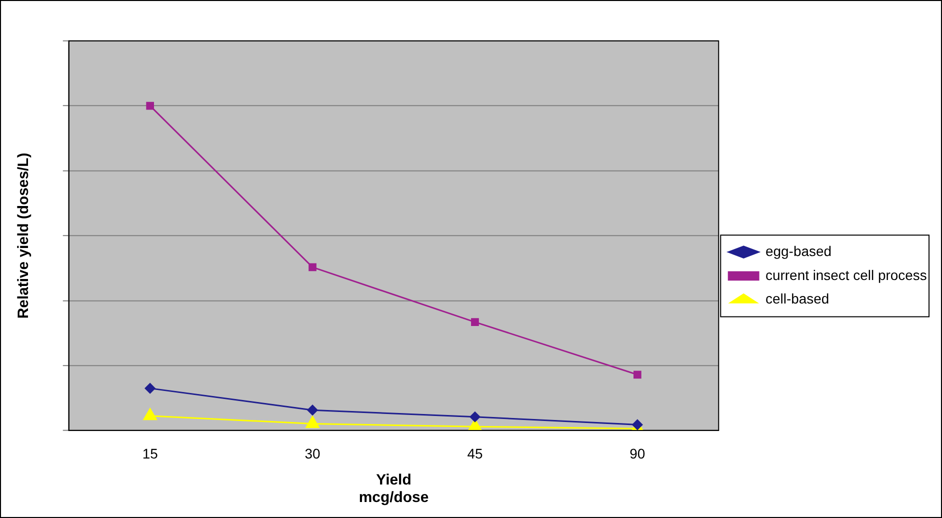 The width and height of the screenshot is (942, 518). What do you see at coordinates (798, 298) in the screenshot?
I see `legend-label: cell-based` at bounding box center [798, 298].